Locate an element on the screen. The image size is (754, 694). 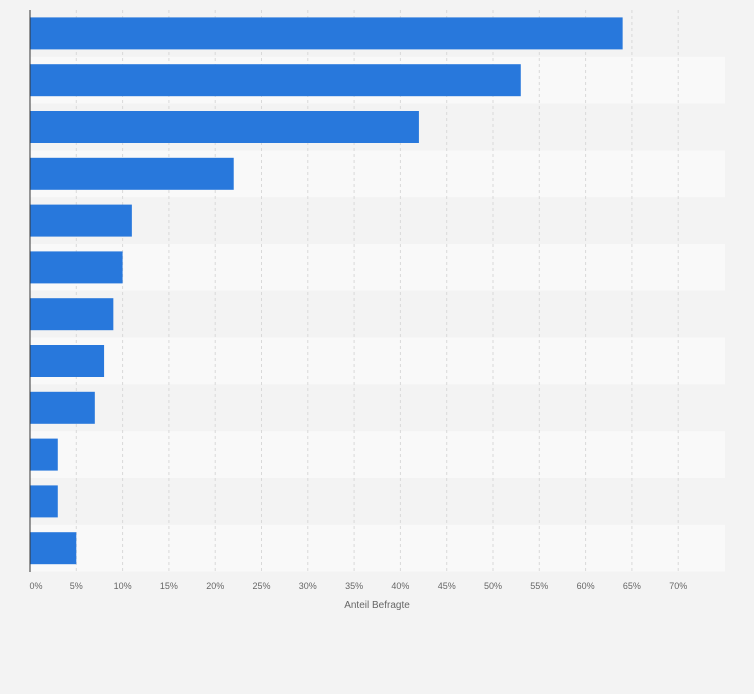
x-axis-label: Anteil Befragte is located at coordinates (377, 605).